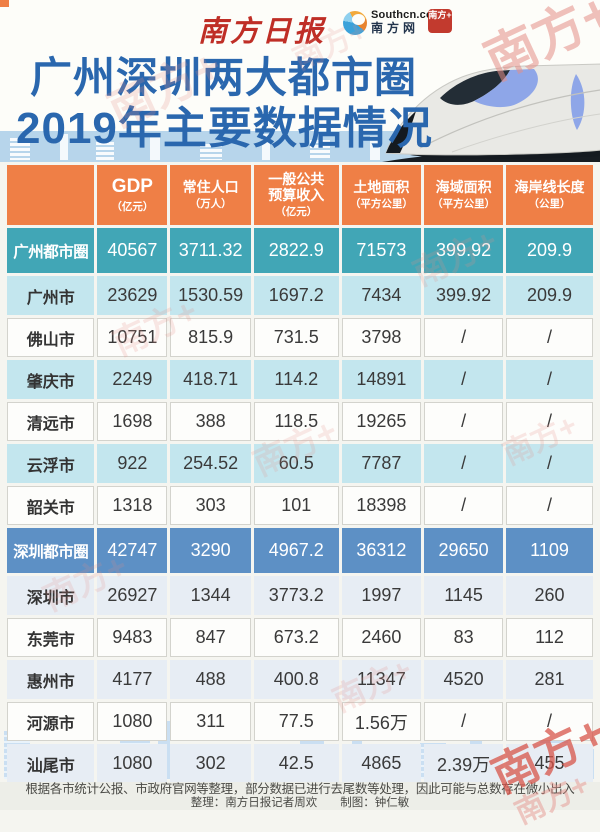 This screenshot has width=600, height=832. What do you see at coordinates (549, 679) in the screenshot?
I see `value-cell: 281` at bounding box center [549, 679].